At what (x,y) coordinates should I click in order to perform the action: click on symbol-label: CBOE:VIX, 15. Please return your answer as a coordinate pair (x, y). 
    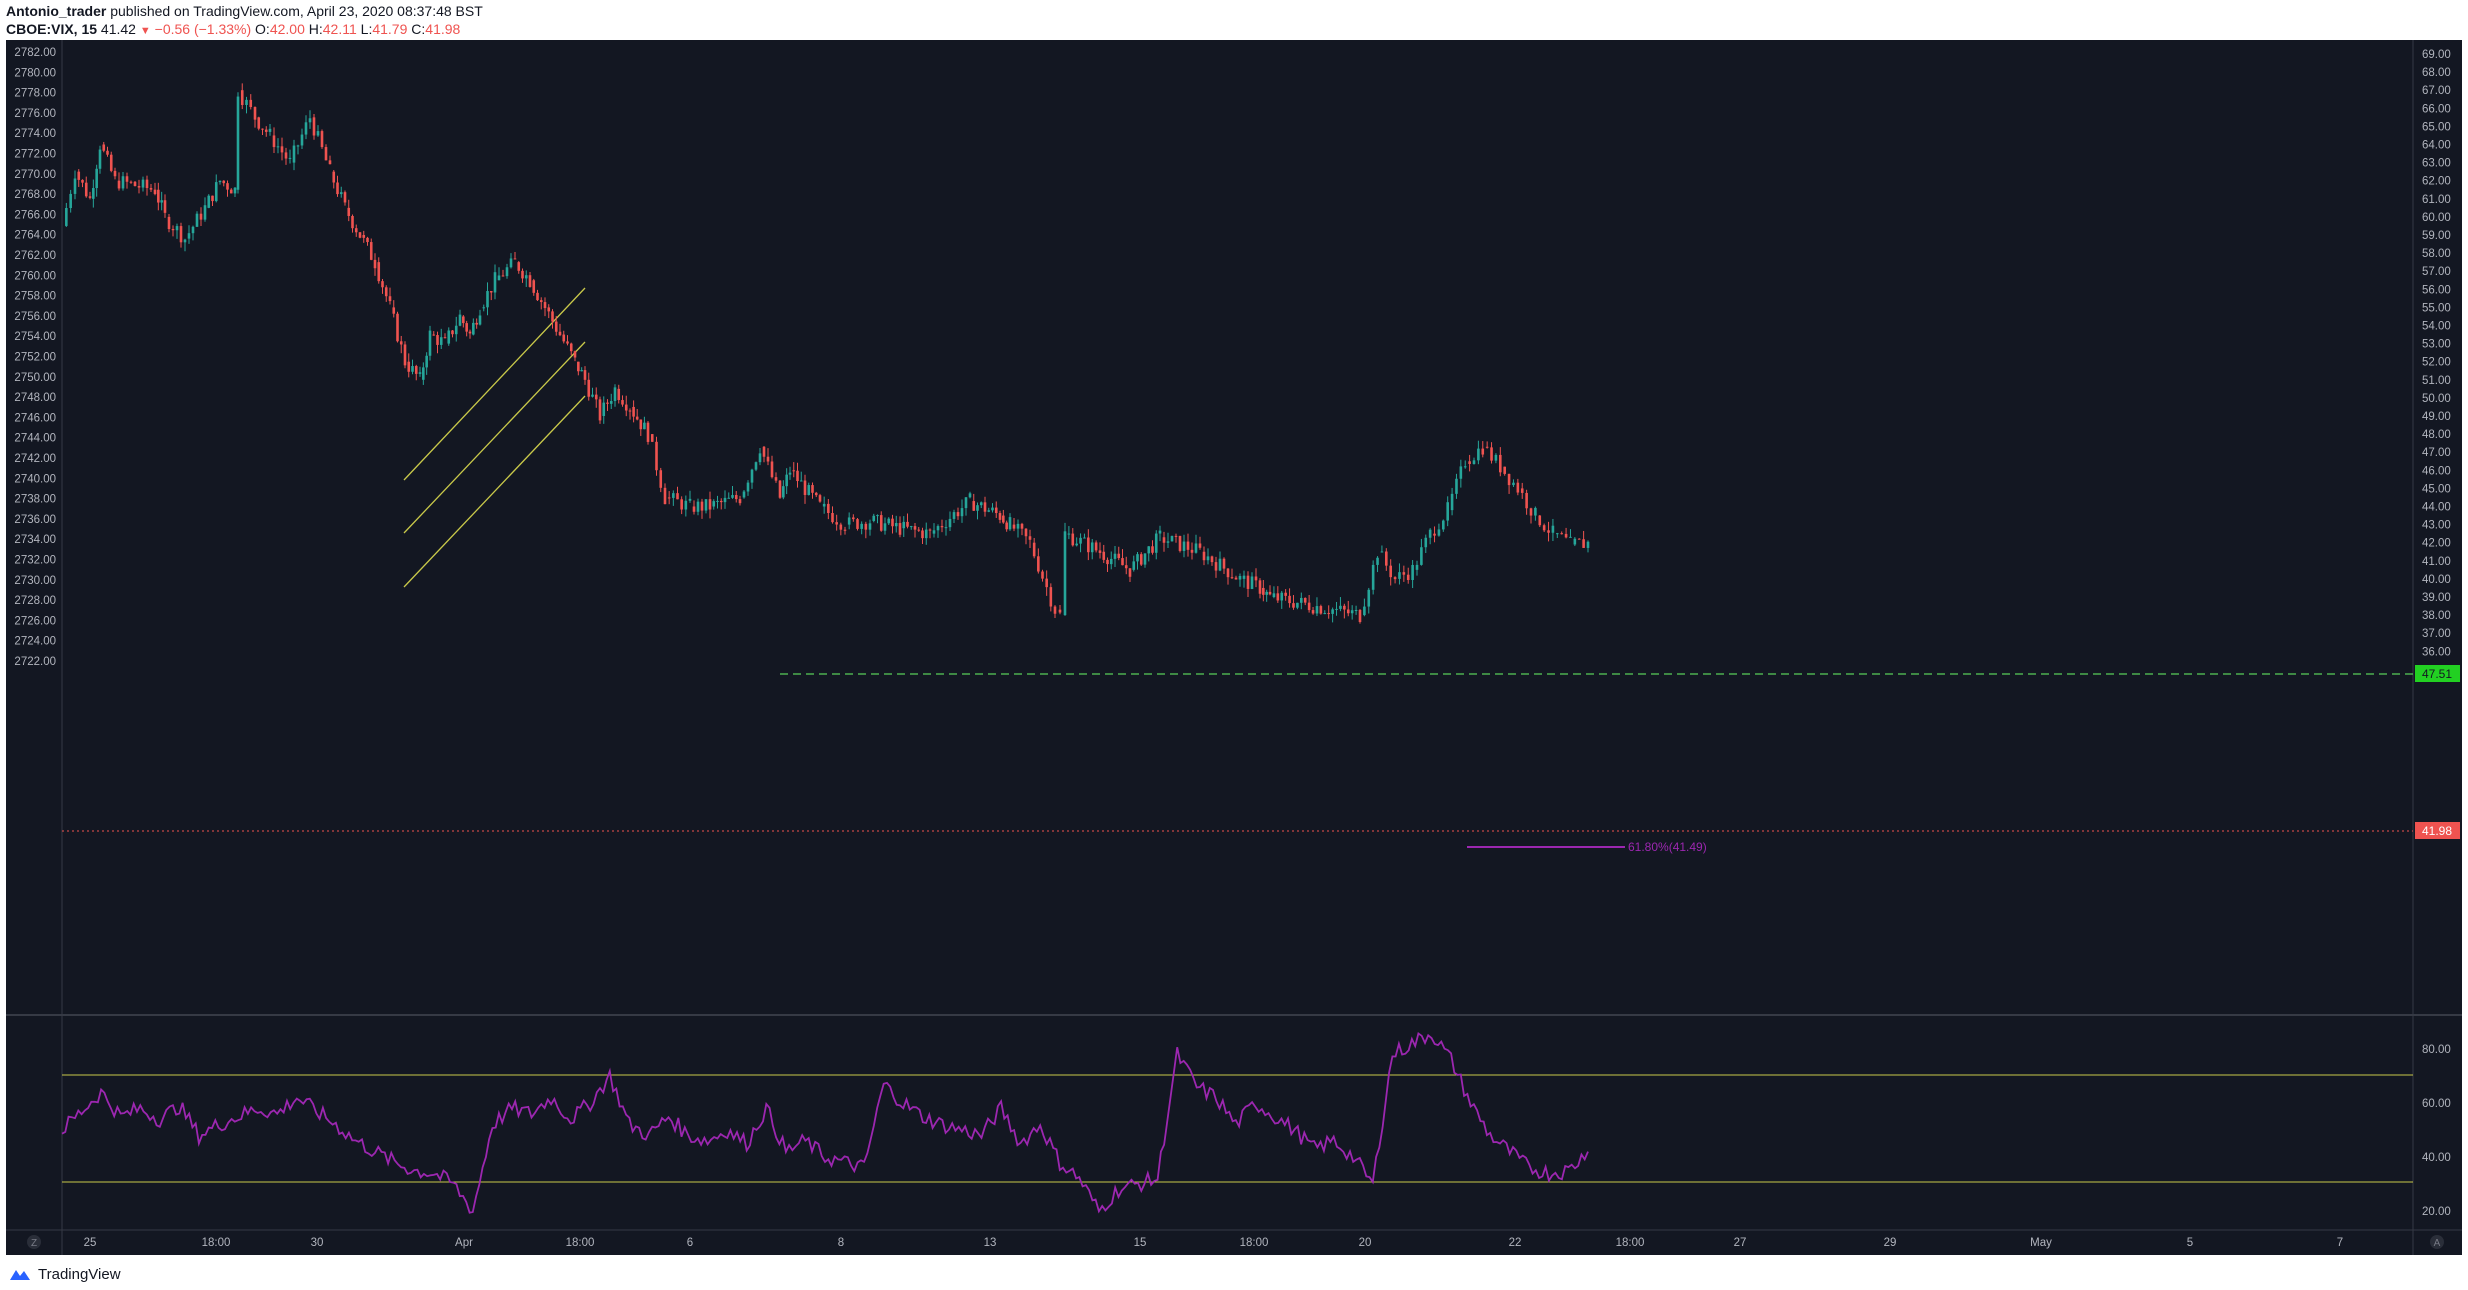
    Looking at the image, I should click on (52, 29).